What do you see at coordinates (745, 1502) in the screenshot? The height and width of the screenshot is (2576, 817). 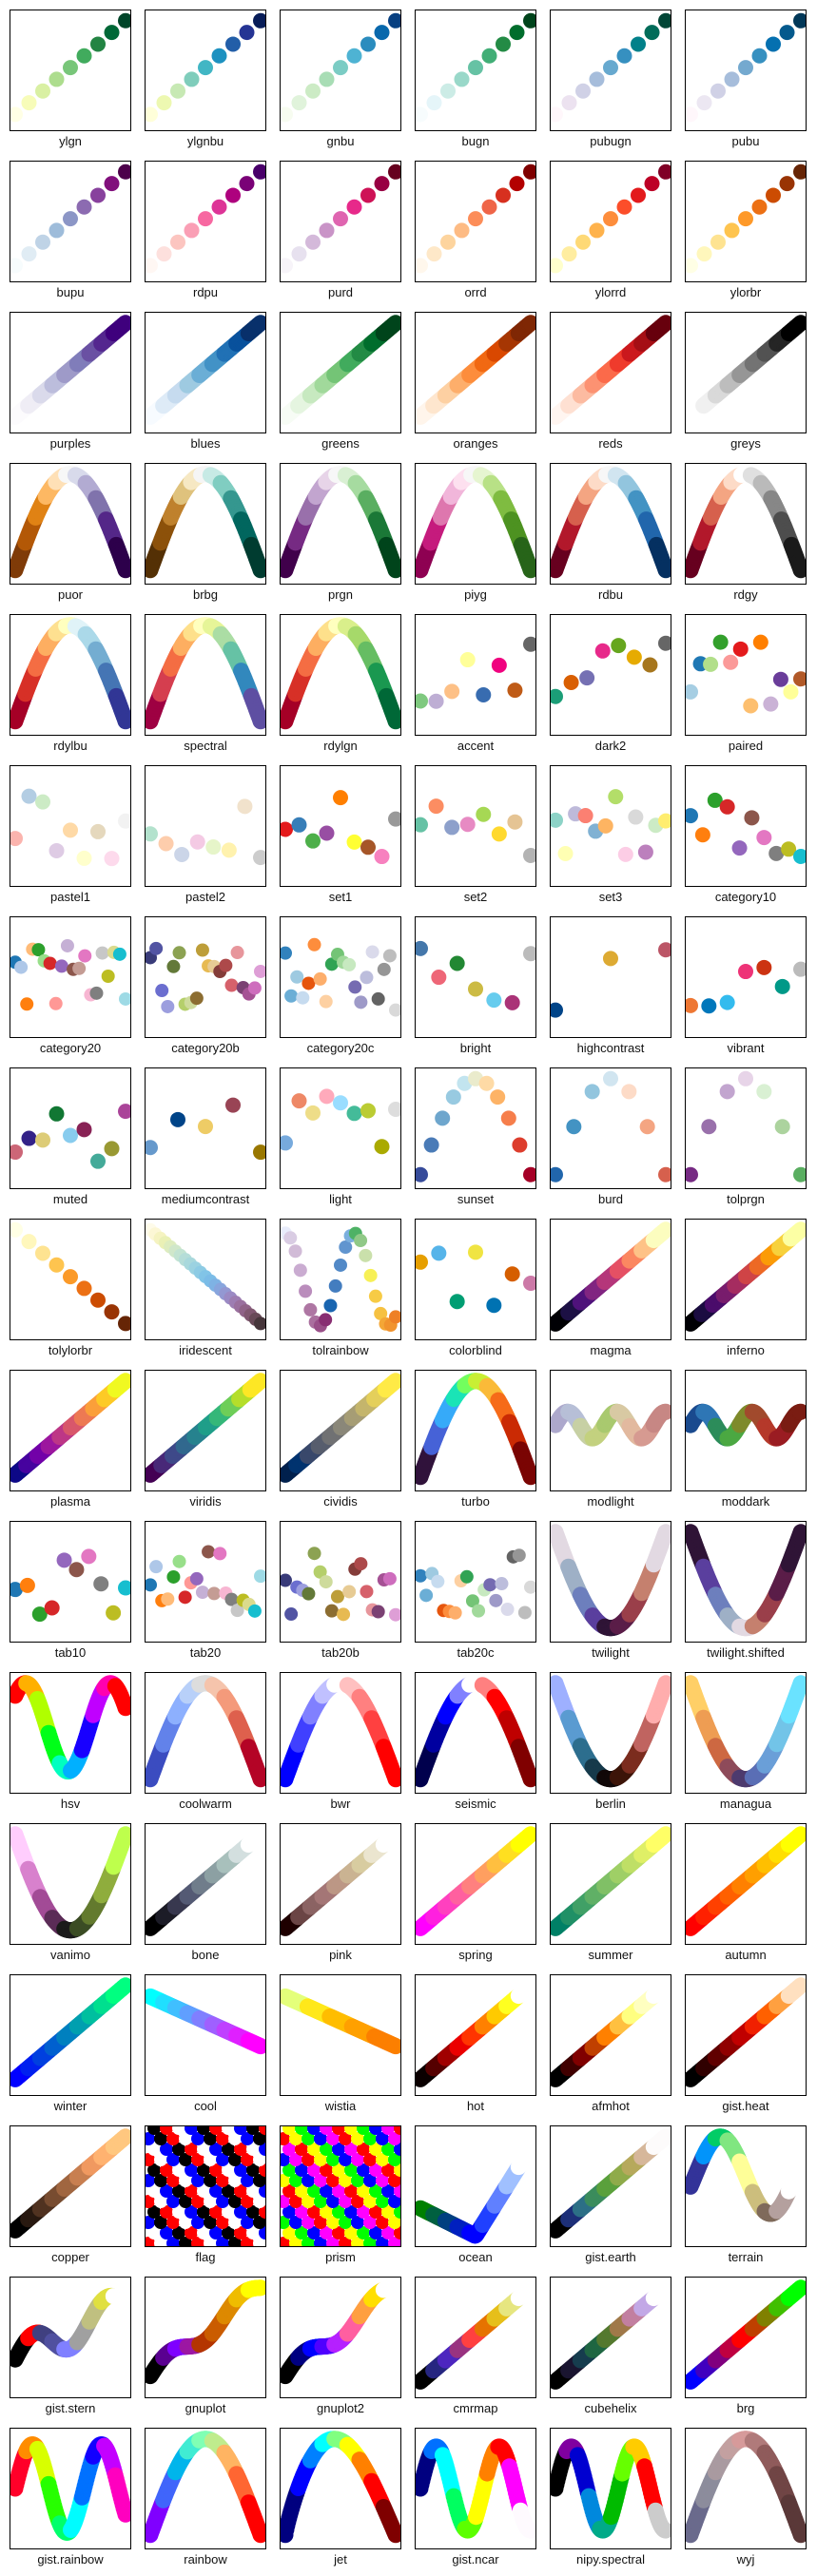 I see `colormap-label: moddark` at bounding box center [745, 1502].